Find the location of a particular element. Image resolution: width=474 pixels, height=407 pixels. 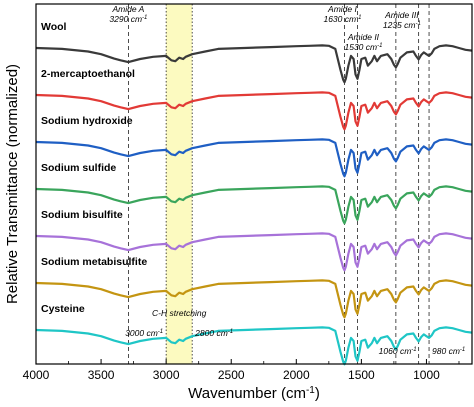

x-tick-label-2000: 2000 is located at coordinates (296, 375).